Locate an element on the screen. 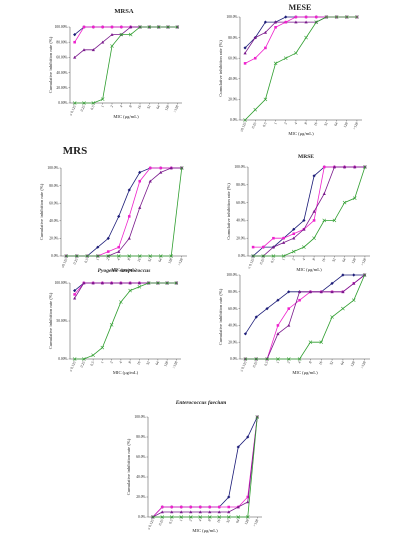 Image resolution: width=418 pixels, height=550 pixels. series-line-purple is located at coordinates (309, 211).